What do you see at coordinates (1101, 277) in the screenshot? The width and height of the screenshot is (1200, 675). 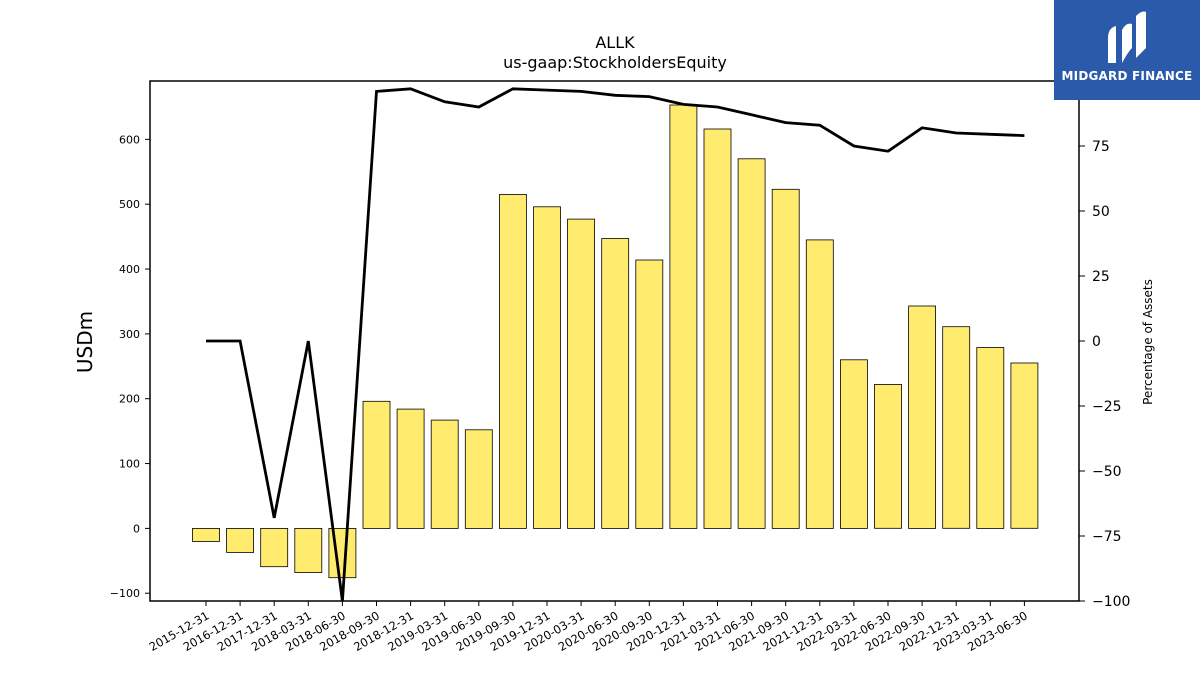 I see `y2-tick-label: 25` at bounding box center [1101, 277].